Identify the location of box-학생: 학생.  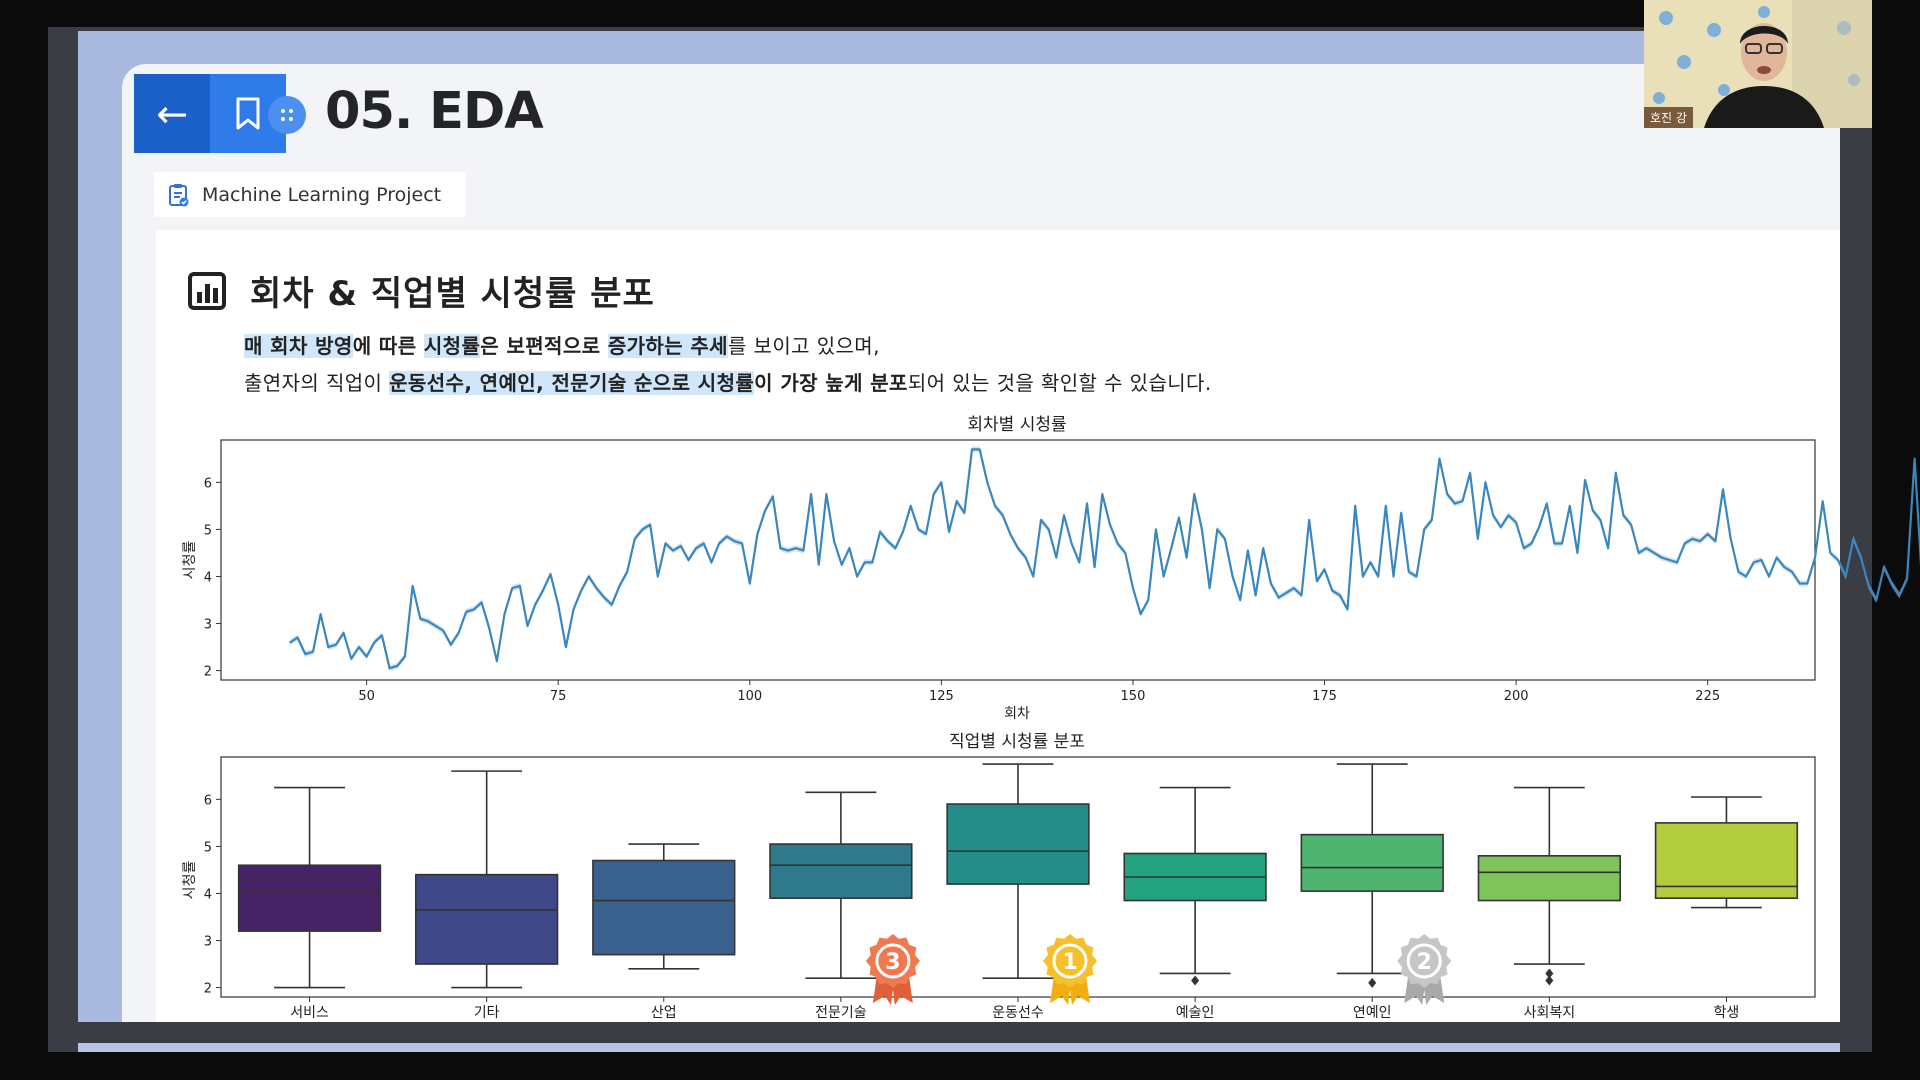
(1726, 908).